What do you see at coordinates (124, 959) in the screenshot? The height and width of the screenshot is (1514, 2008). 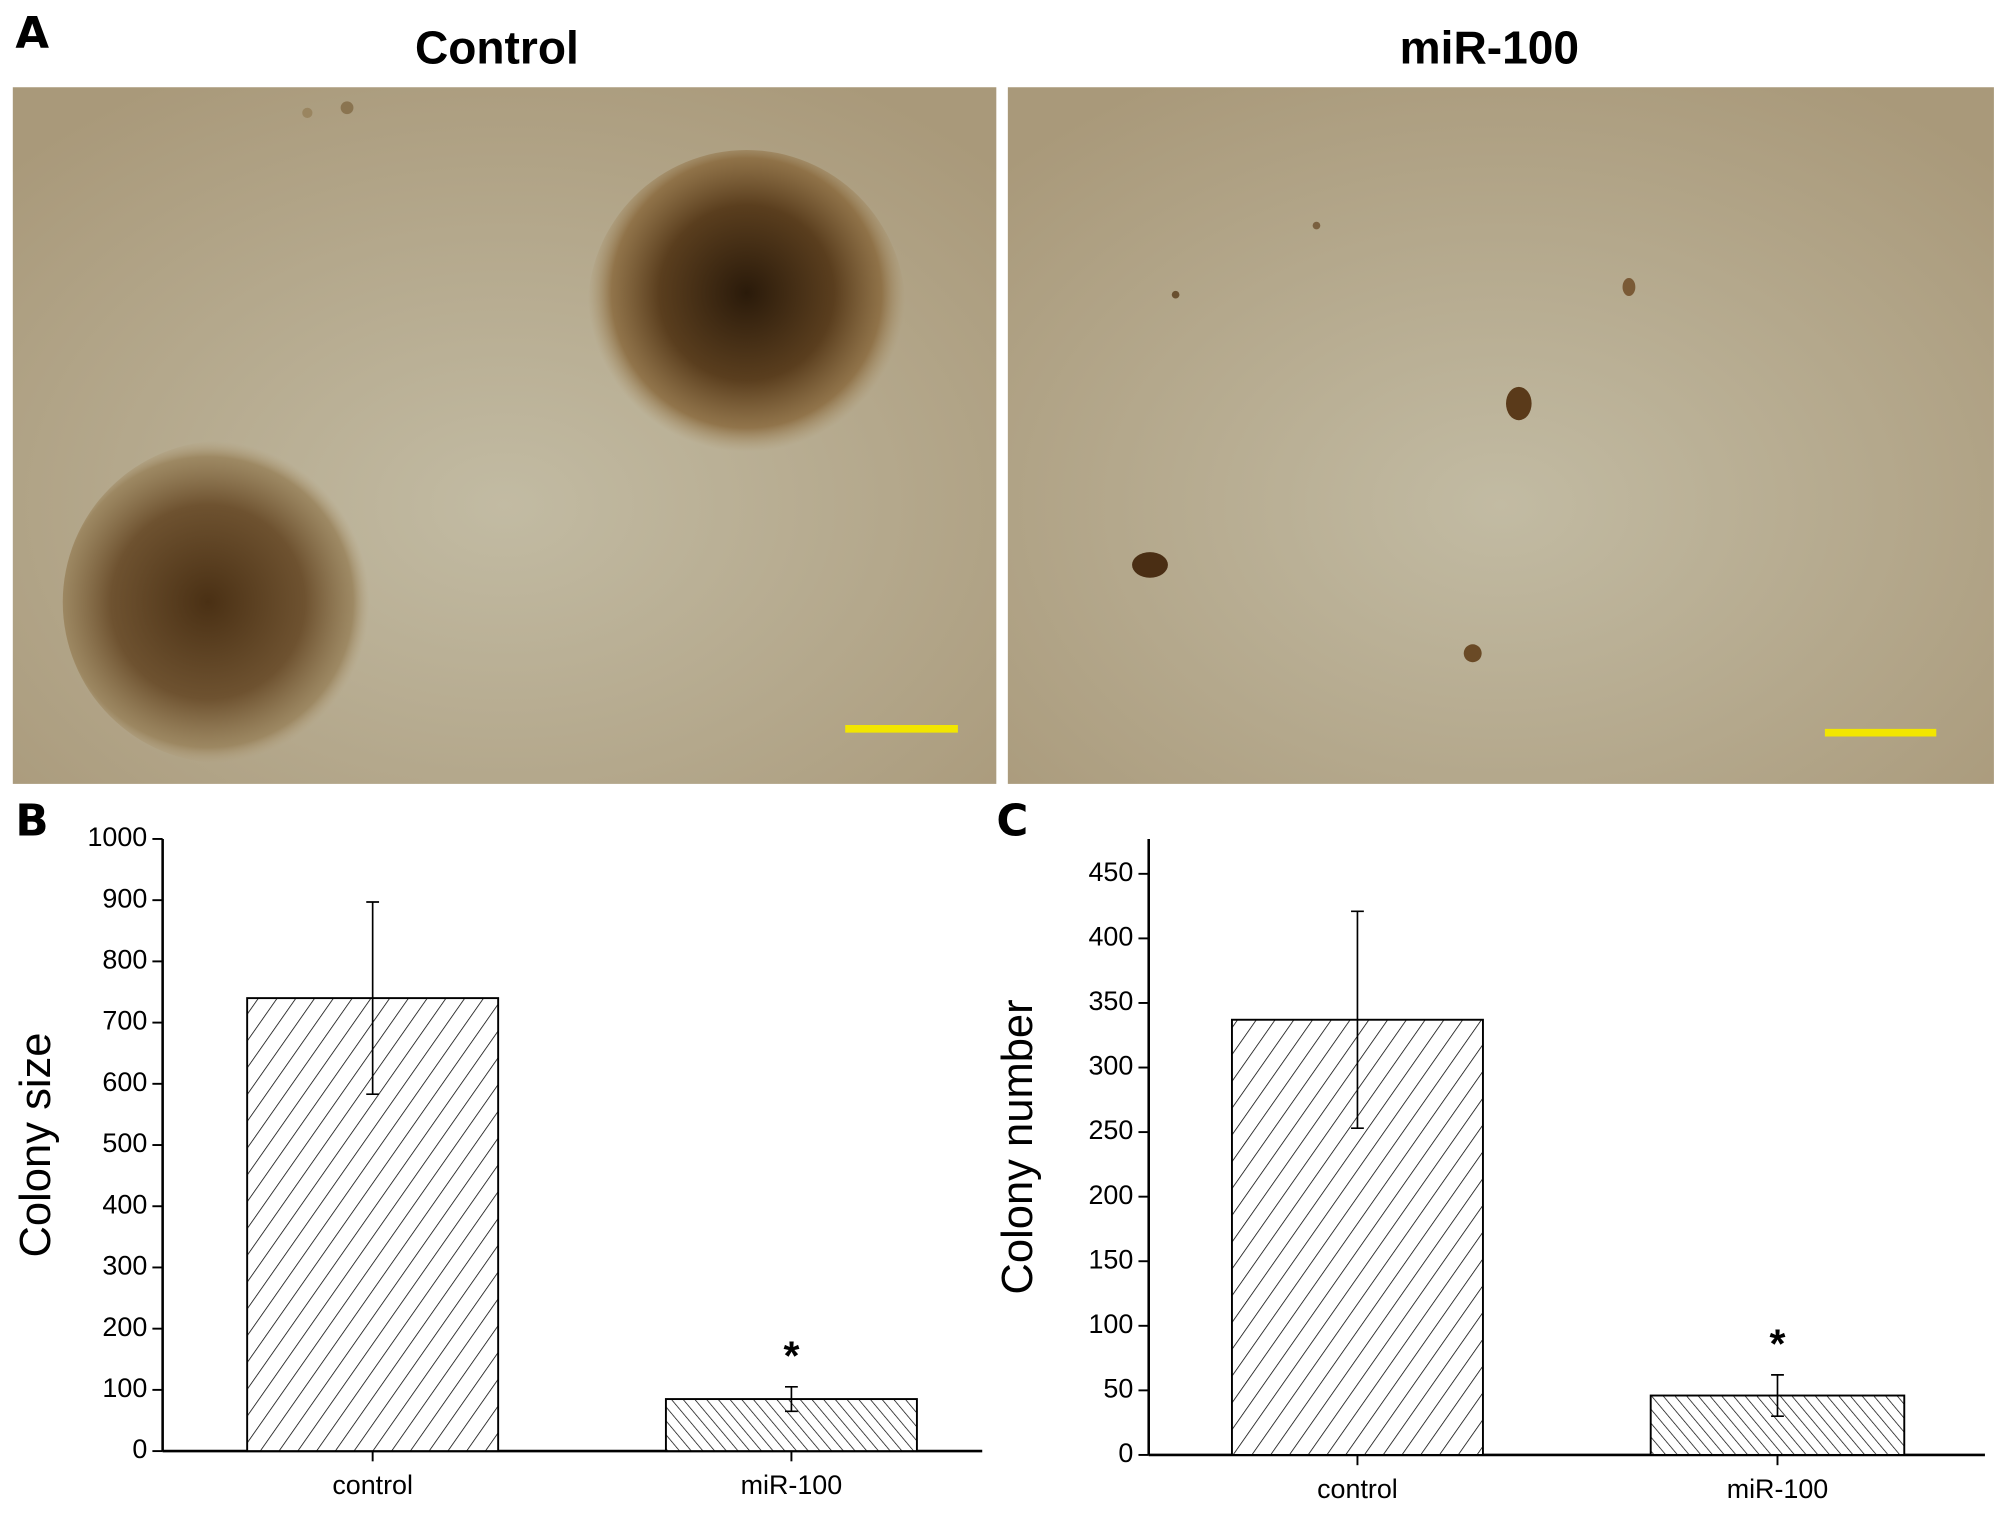 I see `y-tick-label: 800` at bounding box center [124, 959].